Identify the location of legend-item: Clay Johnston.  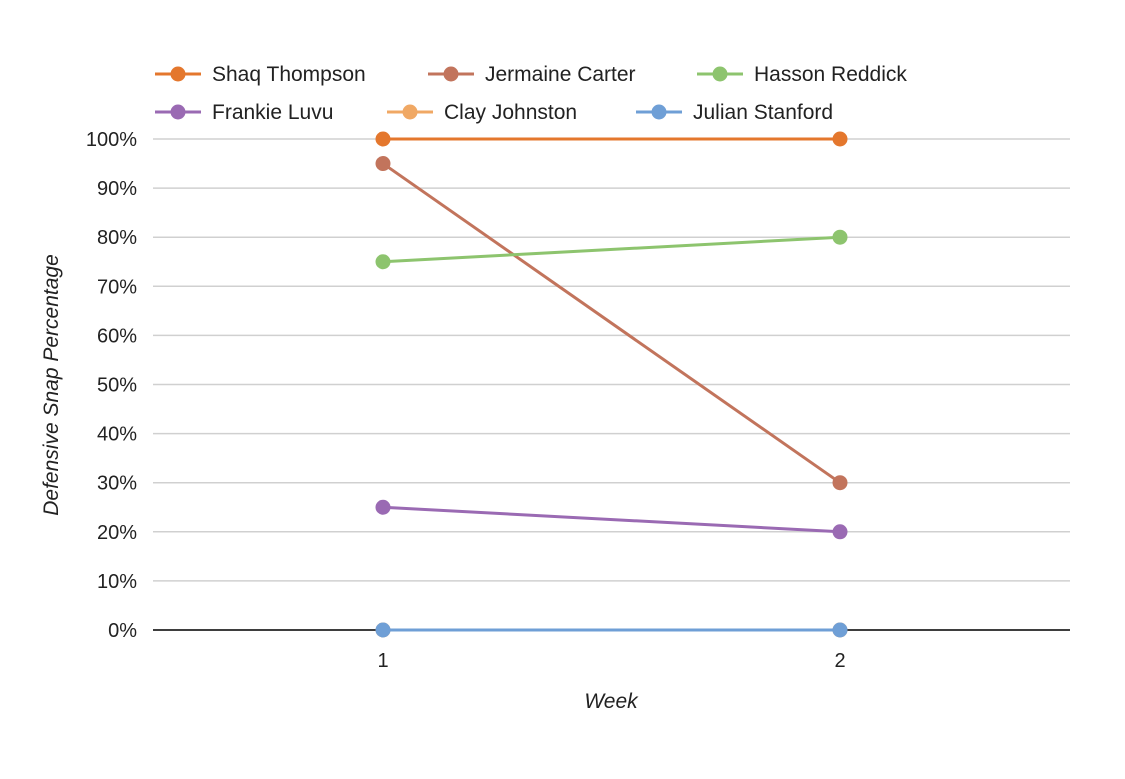
(482, 112).